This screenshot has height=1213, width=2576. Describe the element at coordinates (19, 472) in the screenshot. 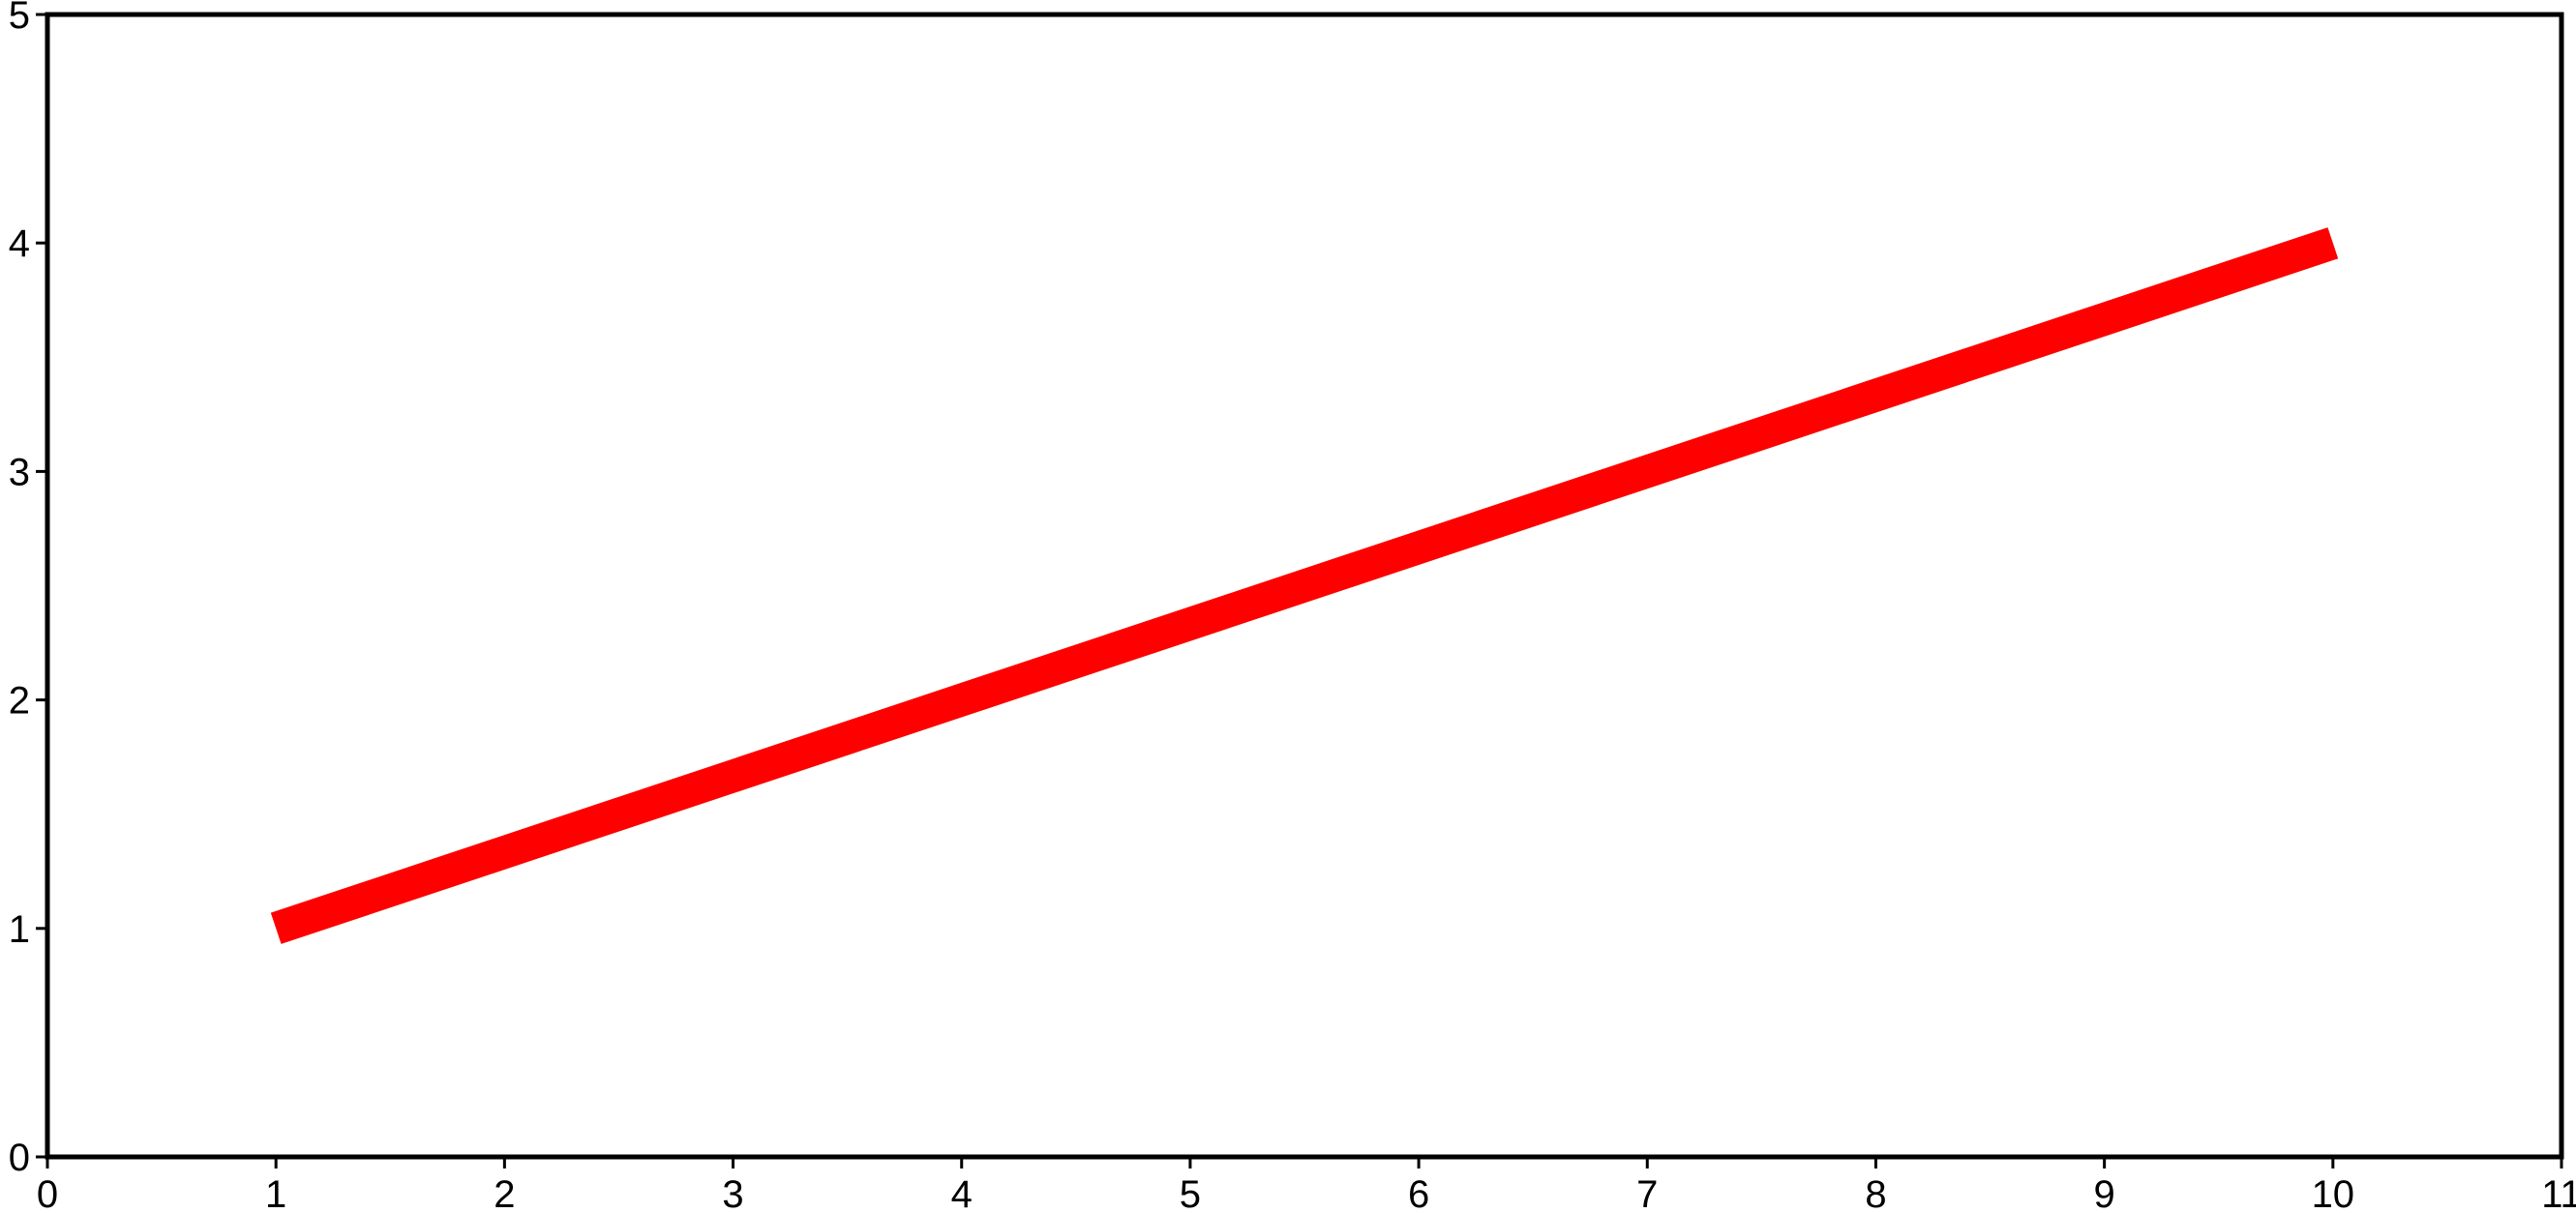

I see `y-tick-label: 3` at that location.